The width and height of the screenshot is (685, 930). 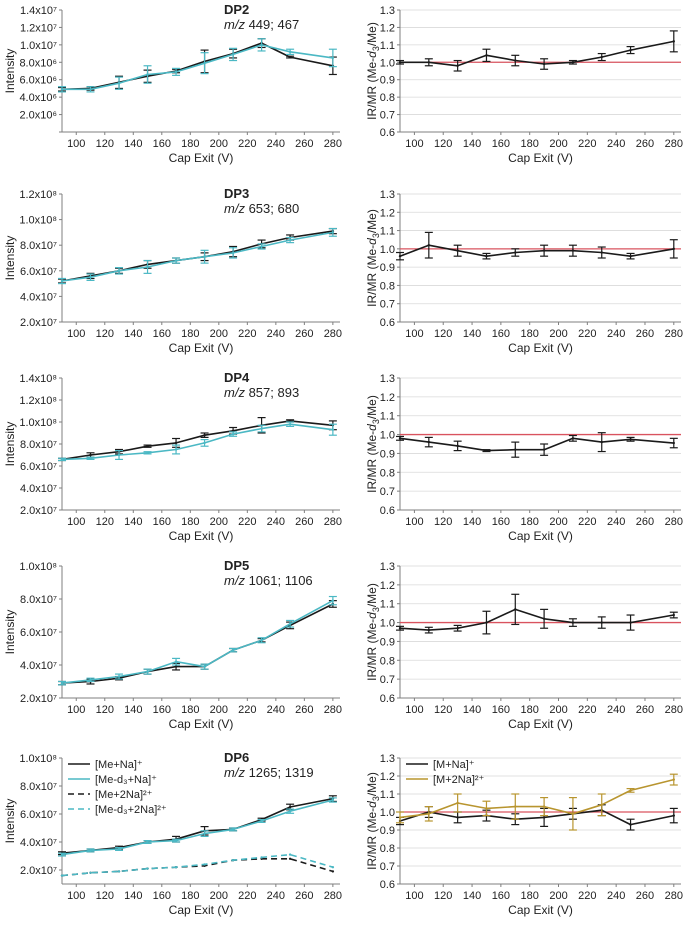 I want to click on y-label-part: /Me), so click(x=372, y=784).